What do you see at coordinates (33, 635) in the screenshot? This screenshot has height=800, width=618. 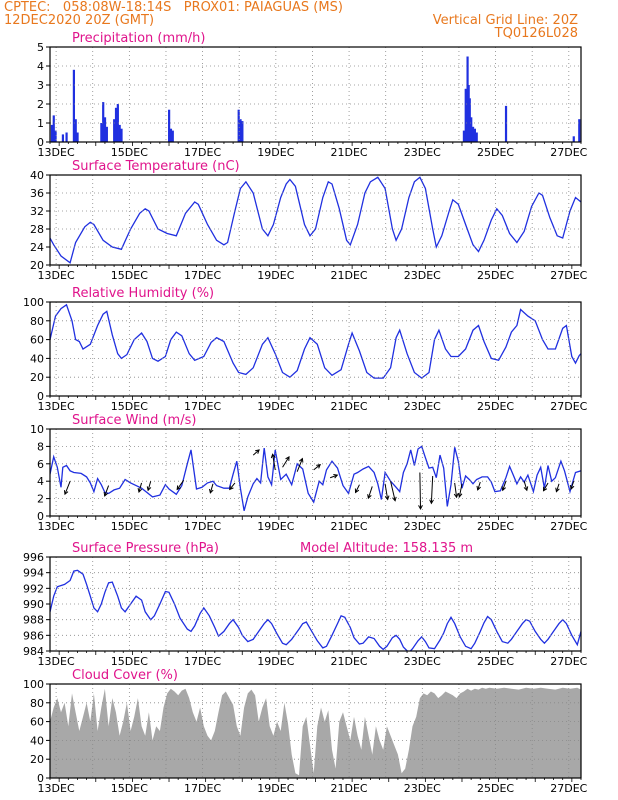 I see `y-tick-label: 986` at bounding box center [33, 635].